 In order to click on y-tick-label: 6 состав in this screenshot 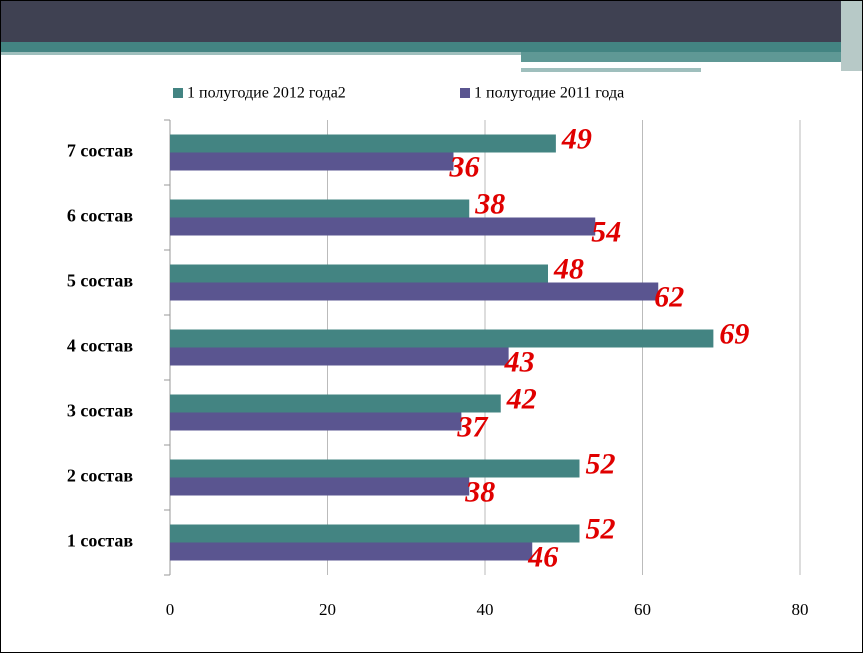, I will do `click(100, 216)`.